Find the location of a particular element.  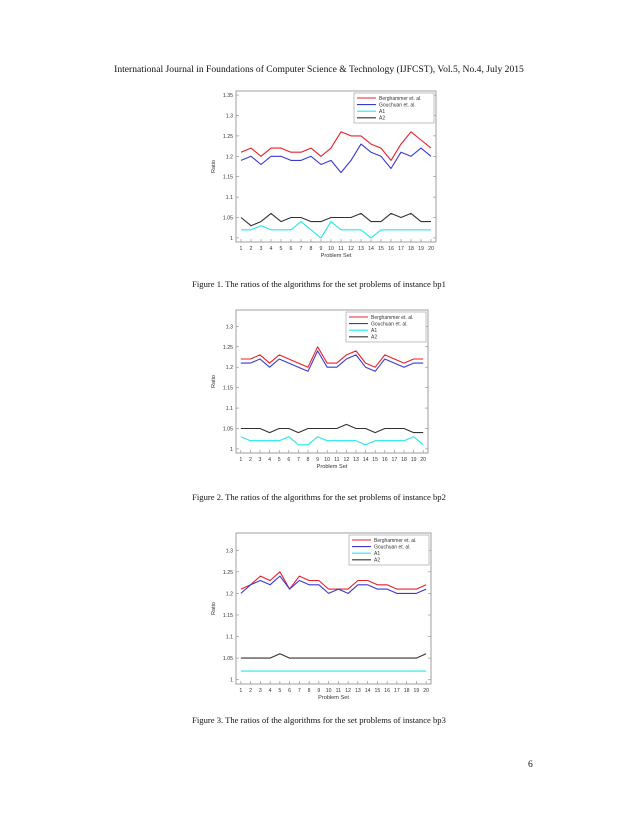

y-tick-label: 1.35 is located at coordinates (228, 96).